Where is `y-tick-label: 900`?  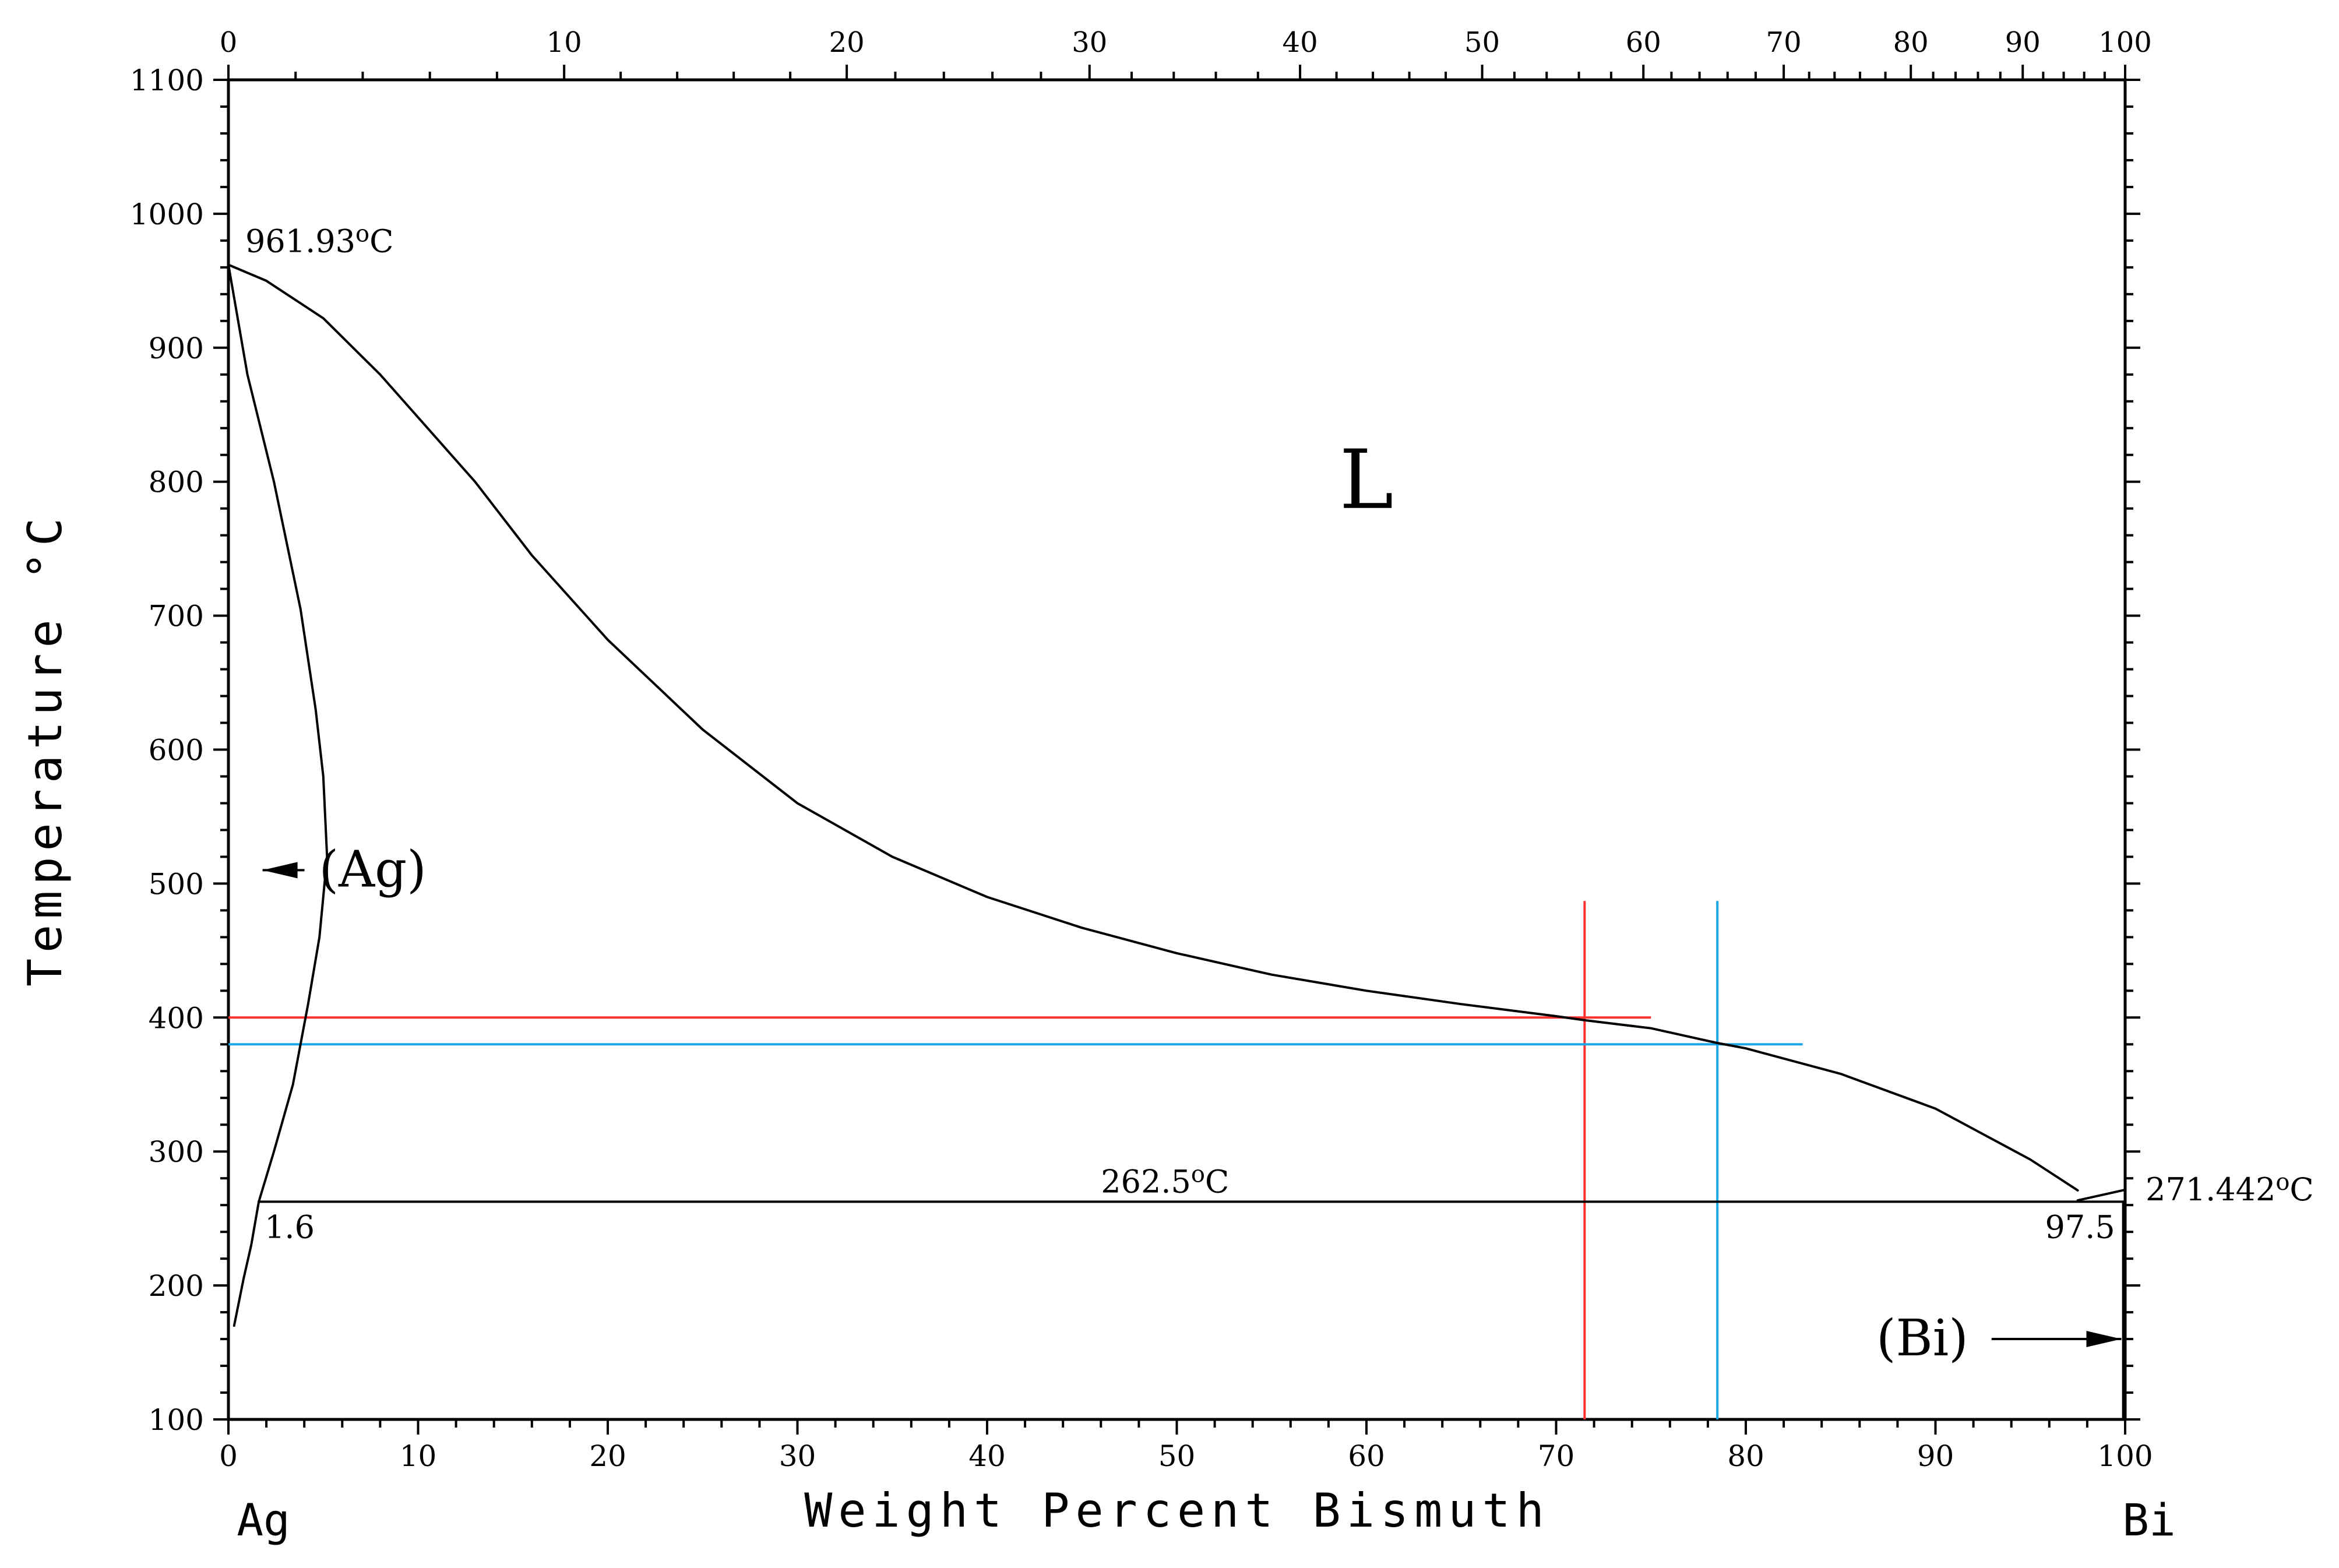 y-tick-label: 900 is located at coordinates (176, 348).